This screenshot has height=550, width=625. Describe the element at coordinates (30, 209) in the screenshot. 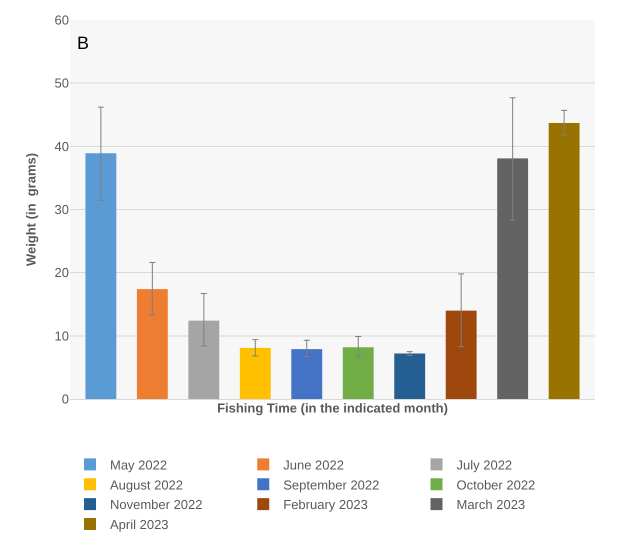

I see `y-axis-title: Weight (in grams)` at that location.